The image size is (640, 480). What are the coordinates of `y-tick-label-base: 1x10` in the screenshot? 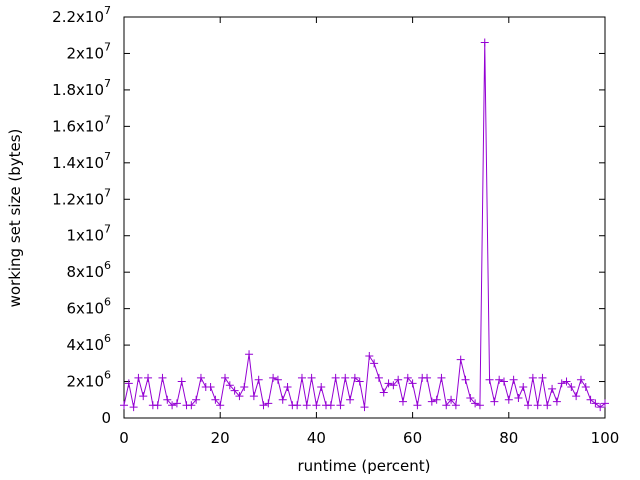 It's located at (85, 236).